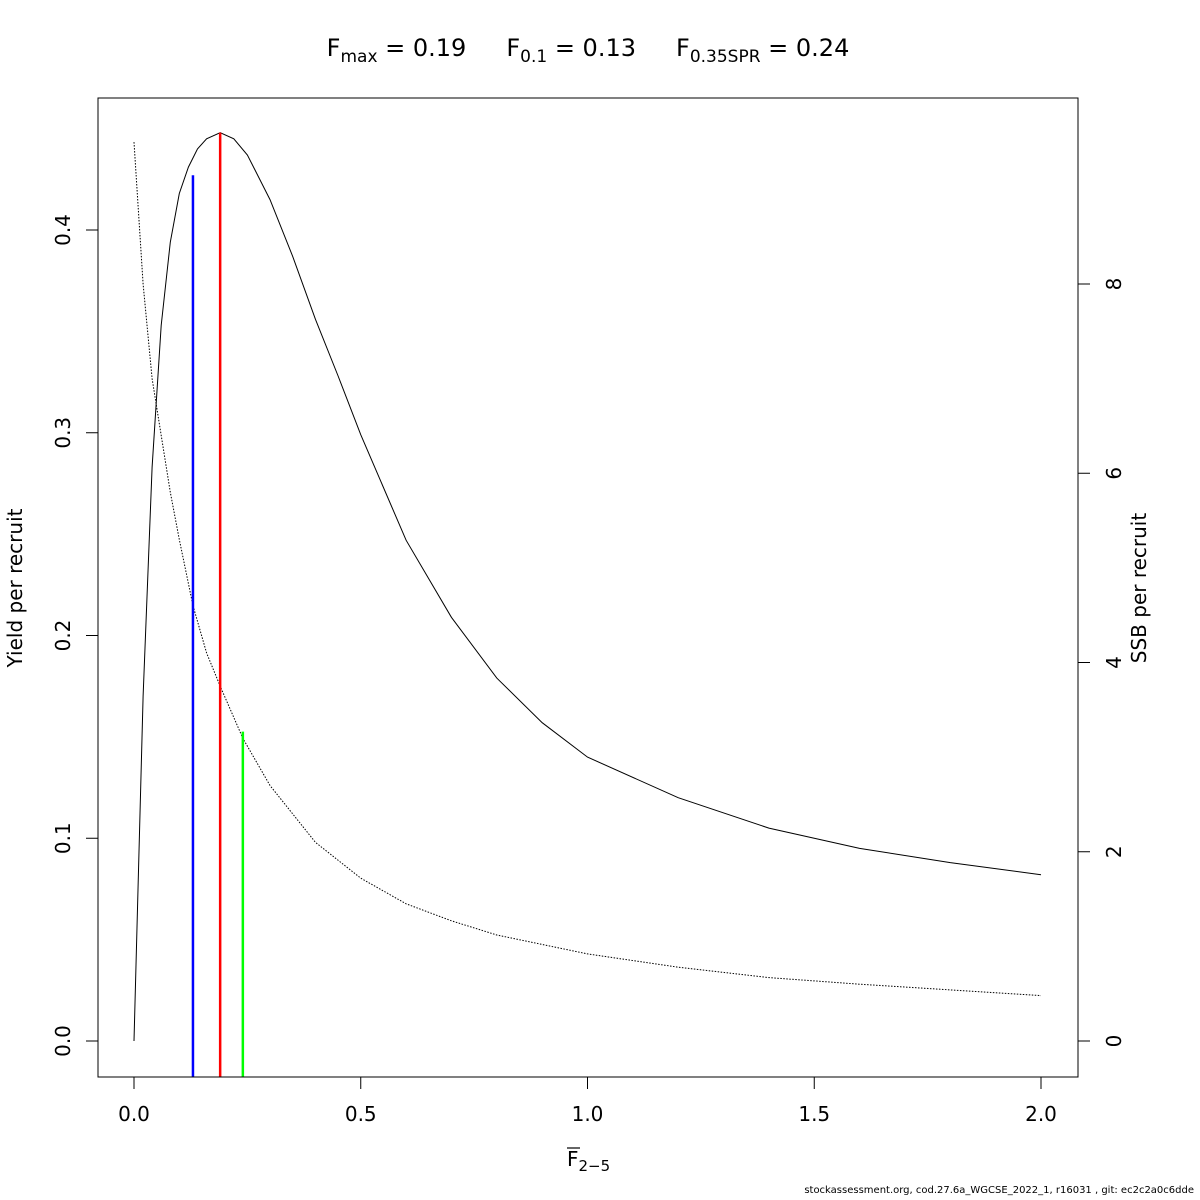 The height and width of the screenshot is (1200, 1200). What do you see at coordinates (533, 57) in the screenshot?
I see `title-subscript: 0.1` at bounding box center [533, 57].